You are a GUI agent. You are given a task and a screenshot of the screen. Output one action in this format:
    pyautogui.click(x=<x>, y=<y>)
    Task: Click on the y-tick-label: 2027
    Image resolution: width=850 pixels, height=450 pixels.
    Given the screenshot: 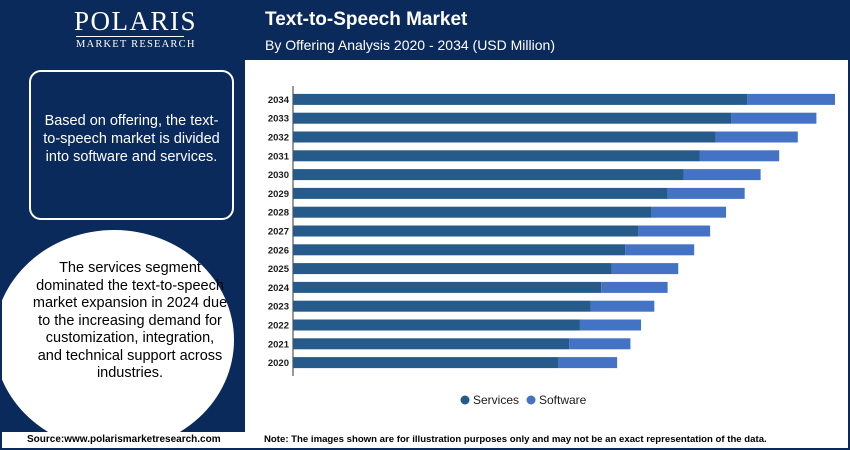 What is the action you would take?
    pyautogui.click(x=278, y=232)
    